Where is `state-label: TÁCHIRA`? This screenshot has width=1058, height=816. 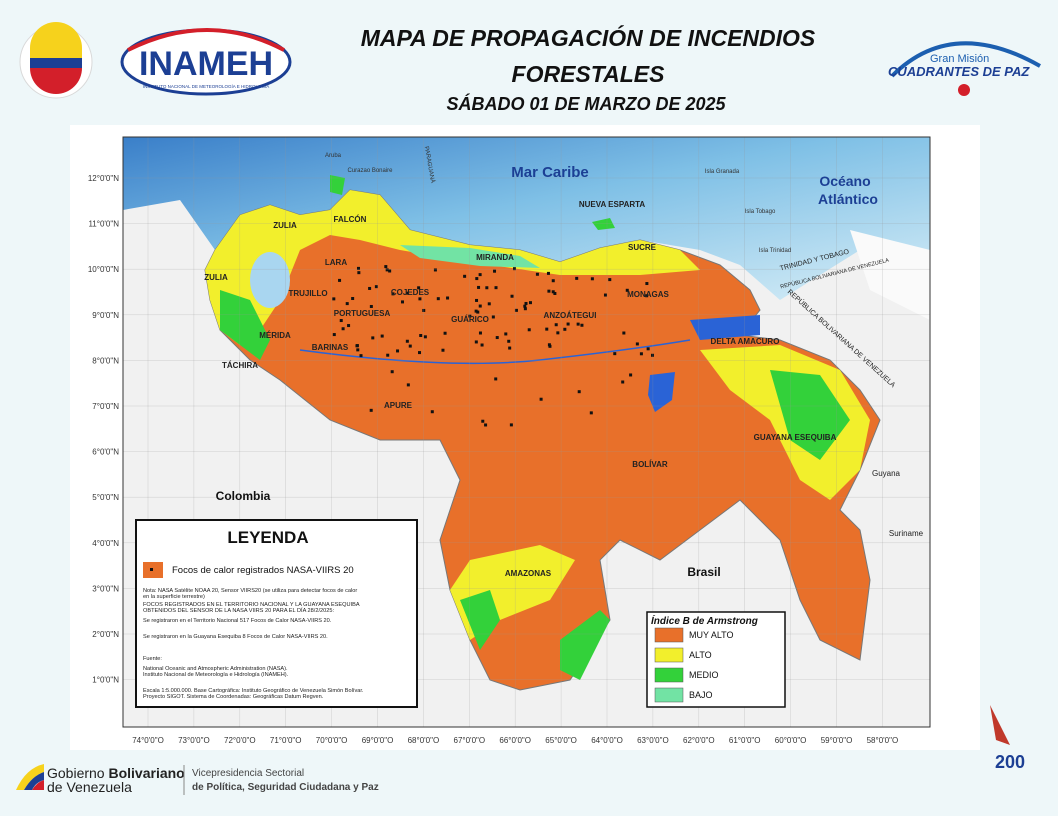 state-label: TÁCHIRA is located at coordinates (240, 365).